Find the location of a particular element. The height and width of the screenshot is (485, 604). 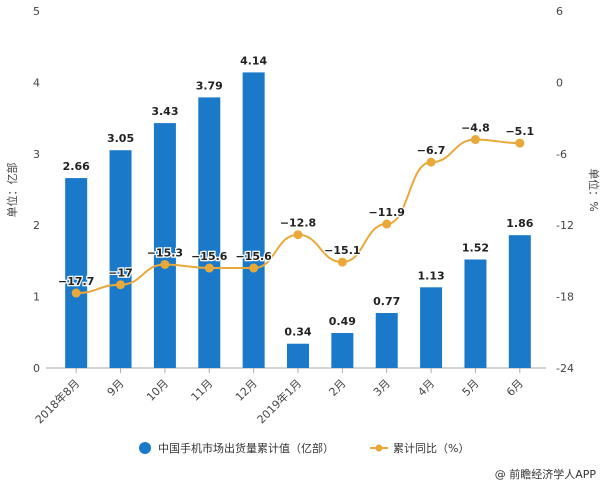

y-tick-label: 1 is located at coordinates (36, 297).